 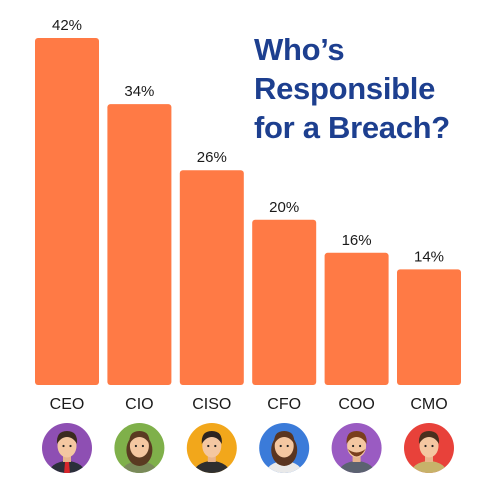 What do you see at coordinates (356, 448) in the screenshot?
I see `coo-avatar-icon` at bounding box center [356, 448].